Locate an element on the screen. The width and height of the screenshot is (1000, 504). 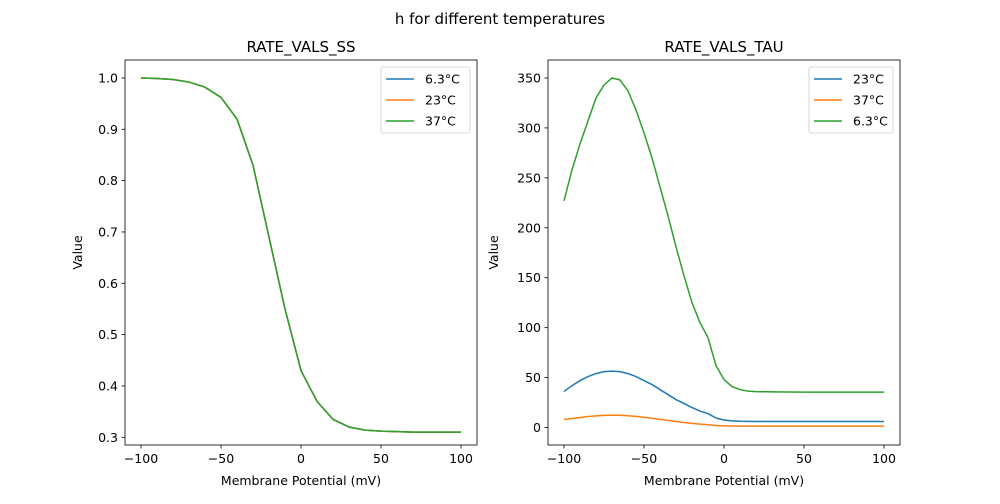
y-tick-label: 50 is located at coordinates (533, 377).